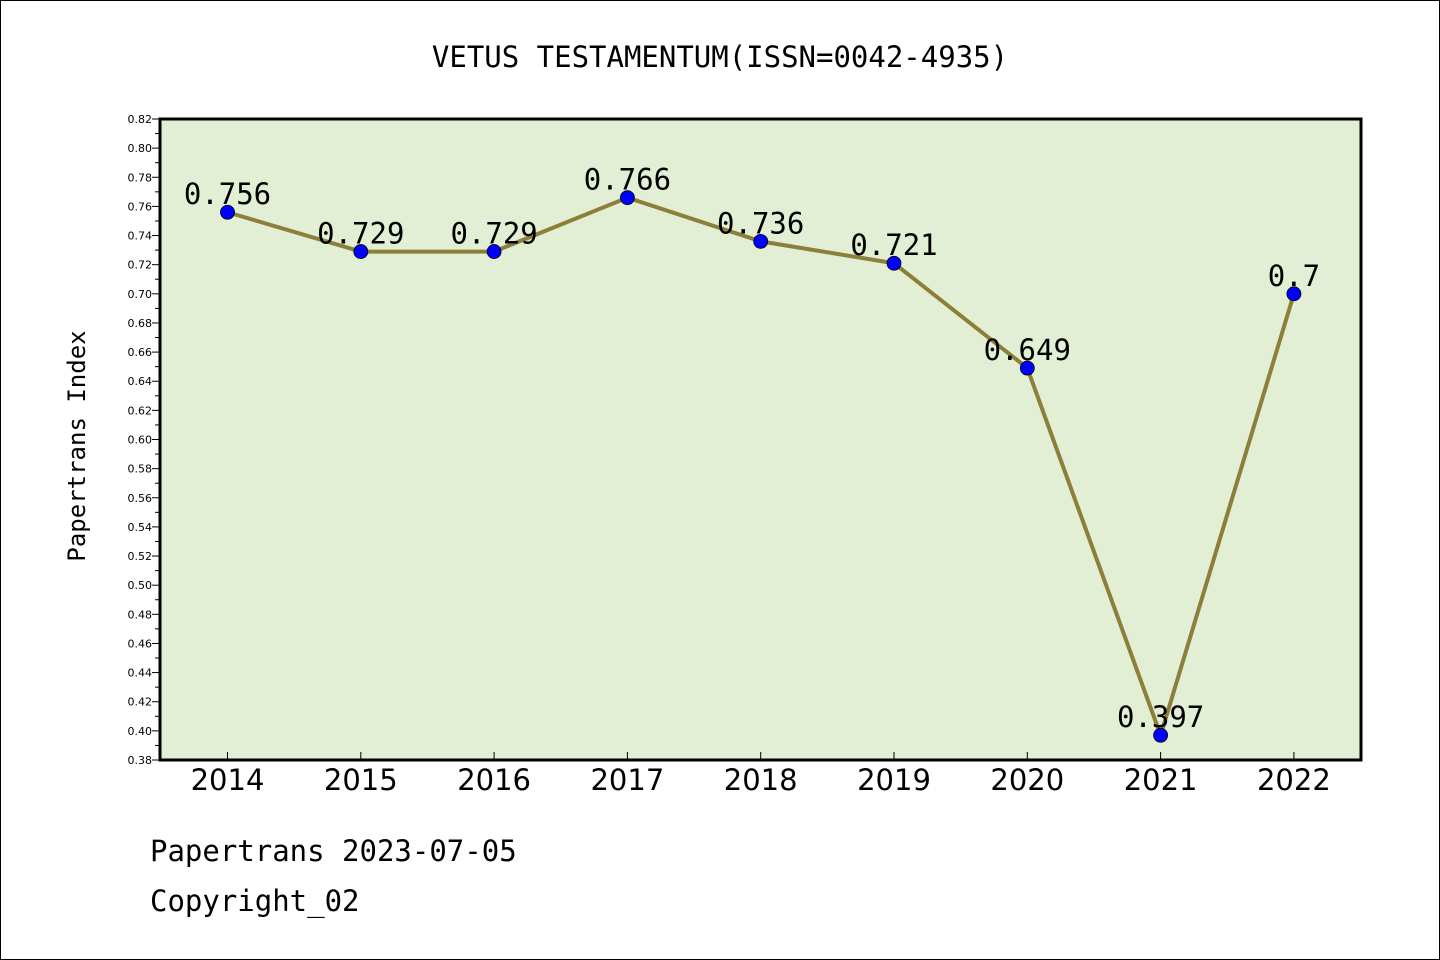  What do you see at coordinates (140, 206) in the screenshot?
I see `y-tick-label: 0.76` at bounding box center [140, 206].